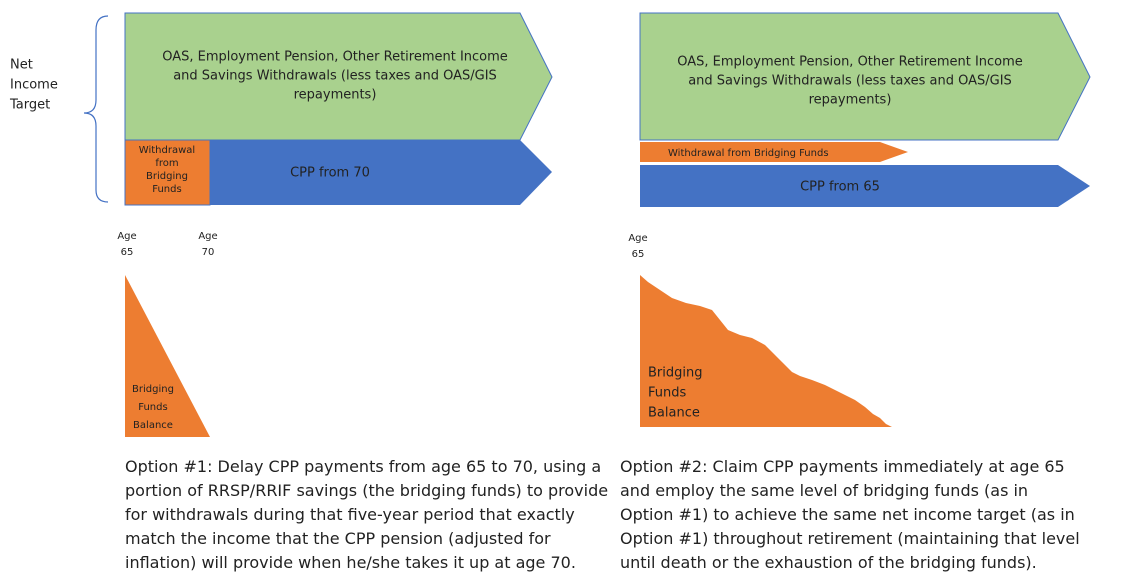 This screenshot has width=1123, height=577. What do you see at coordinates (166, 163) in the screenshot?
I see `orange-box-text: from` at bounding box center [166, 163].